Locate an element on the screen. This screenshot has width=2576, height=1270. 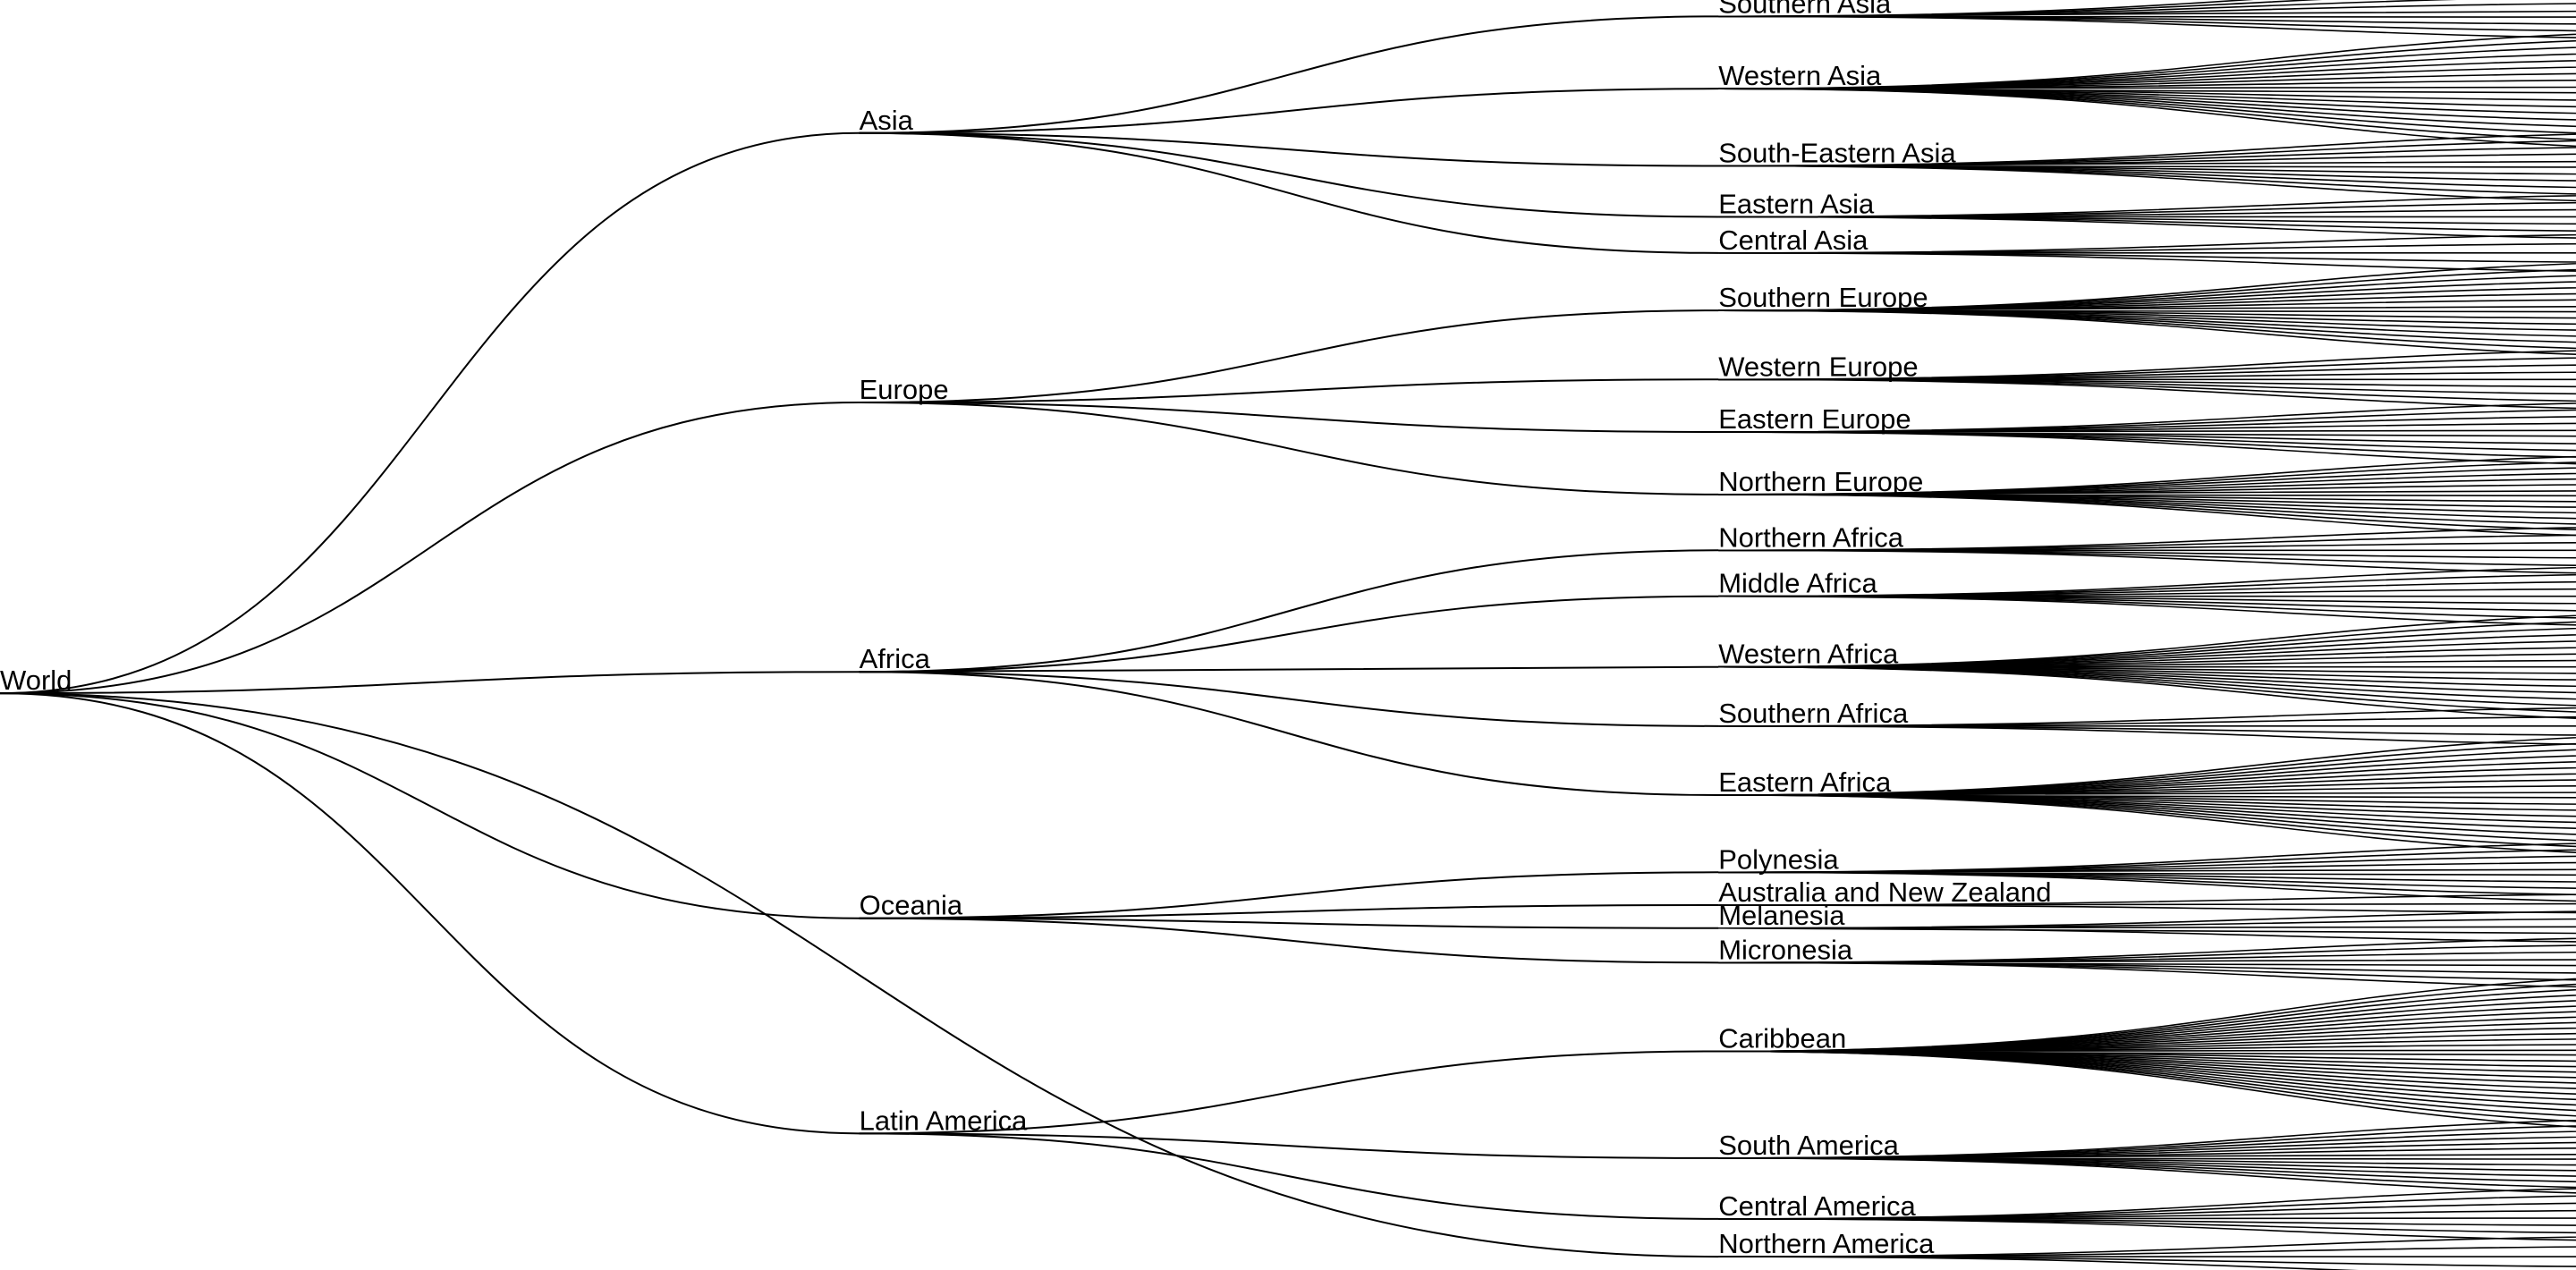
subregion-label: Southern Asia is located at coordinates (1805, 10).